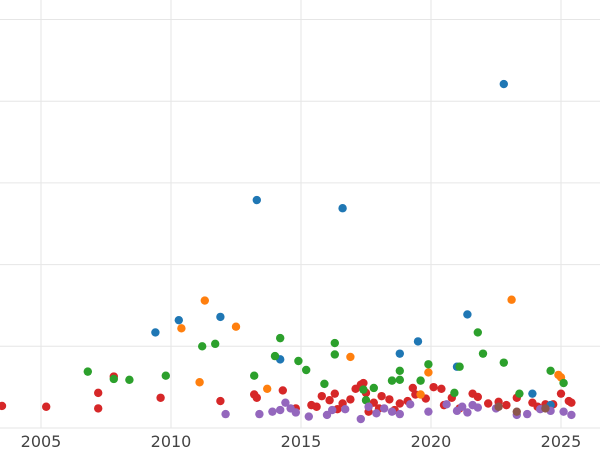  What do you see at coordinates (561, 441) in the screenshot?
I see `x-tick-label: 2025` at bounding box center [561, 441].